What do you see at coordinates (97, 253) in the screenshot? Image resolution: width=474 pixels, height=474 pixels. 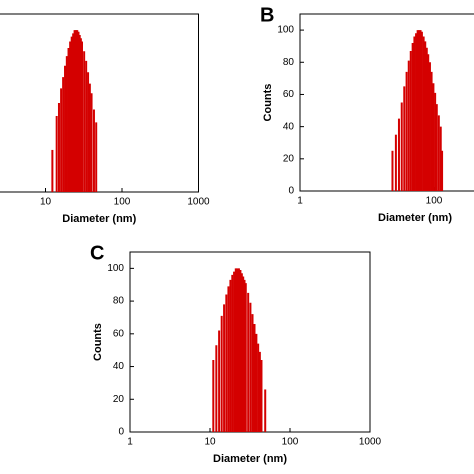 I see `panel-label: C` at bounding box center [97, 253].